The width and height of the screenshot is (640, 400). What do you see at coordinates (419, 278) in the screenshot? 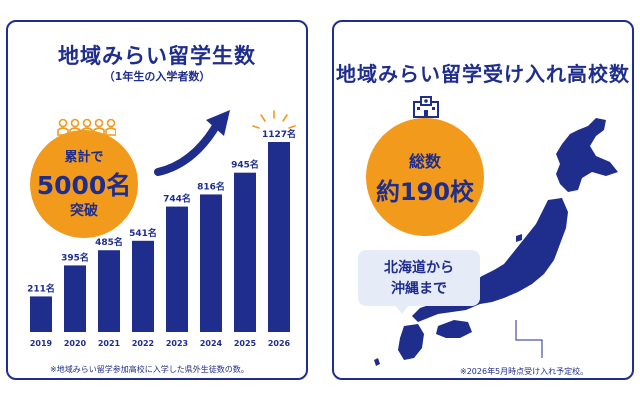
I see `coverage-bubble: 北海道から 沖縄まで` at bounding box center [419, 278].